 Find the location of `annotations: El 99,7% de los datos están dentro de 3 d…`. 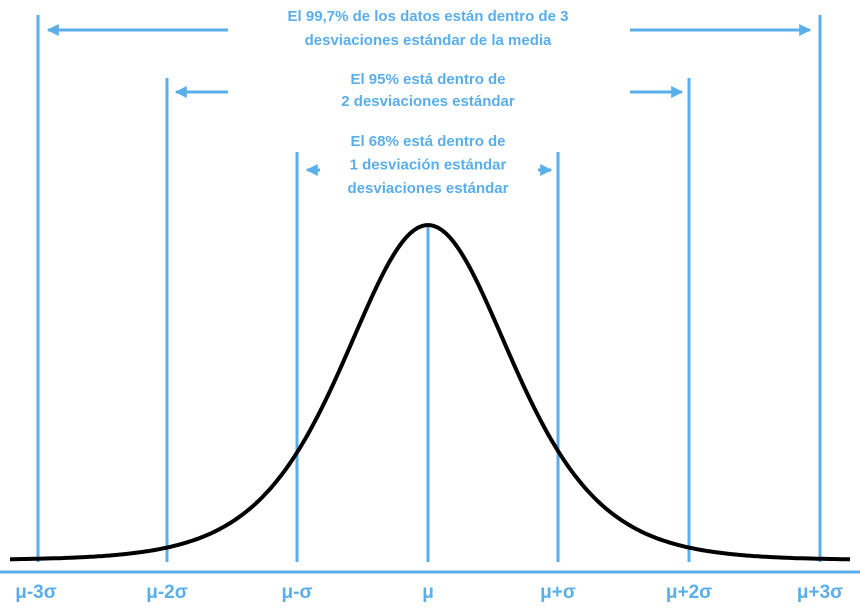

annotations: El 99,7% de los datos están dentro de 3 d… is located at coordinates (428, 102).